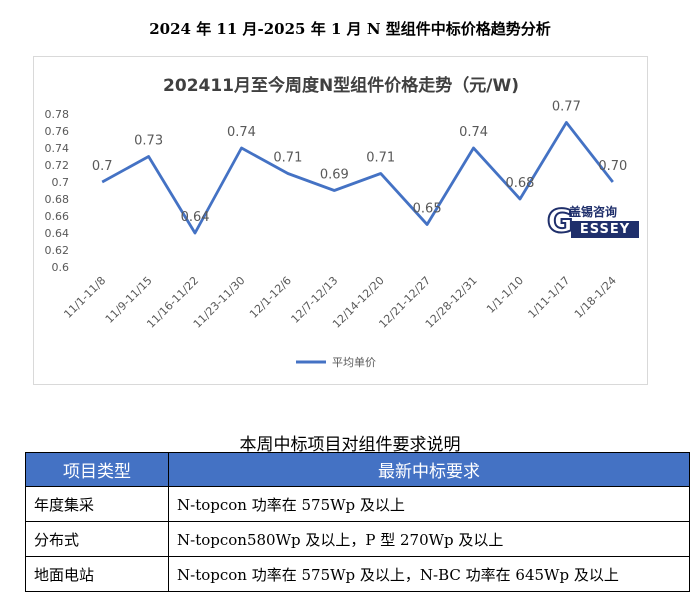 This screenshot has width=700, height=616. What do you see at coordinates (341, 85) in the screenshot?
I see `chart-title: 202411月至今周度N型组件价格走势（元/W)` at bounding box center [341, 85].